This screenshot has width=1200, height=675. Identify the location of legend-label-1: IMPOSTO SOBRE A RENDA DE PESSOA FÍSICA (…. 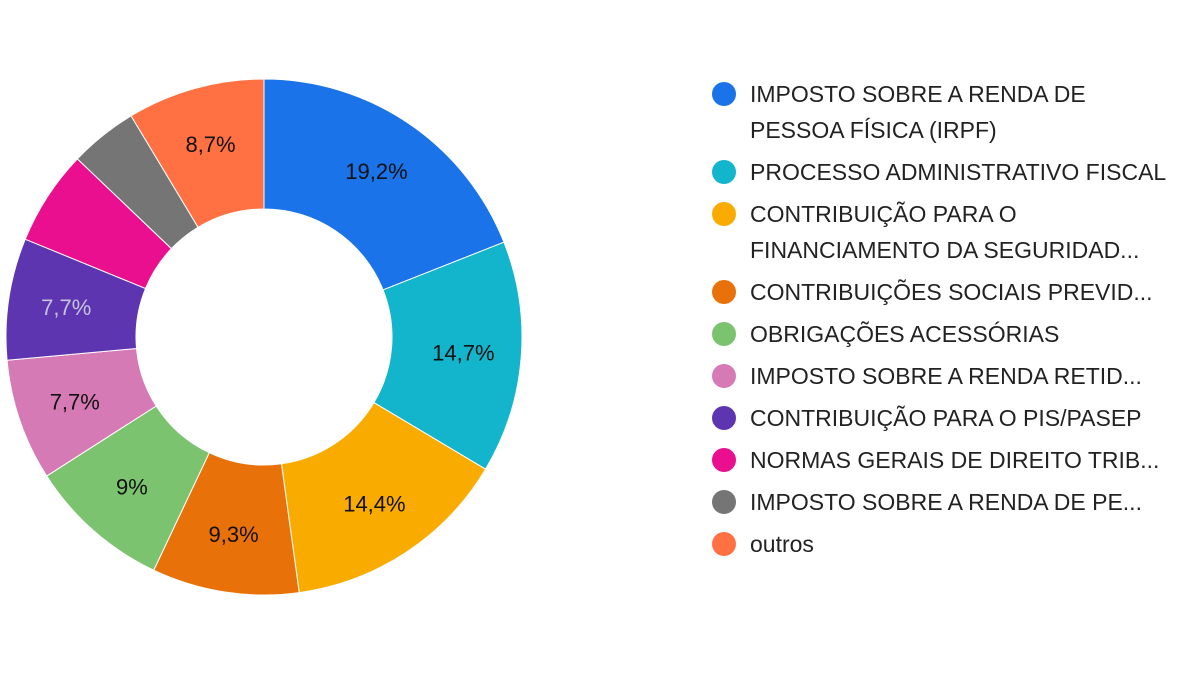
(918, 112).